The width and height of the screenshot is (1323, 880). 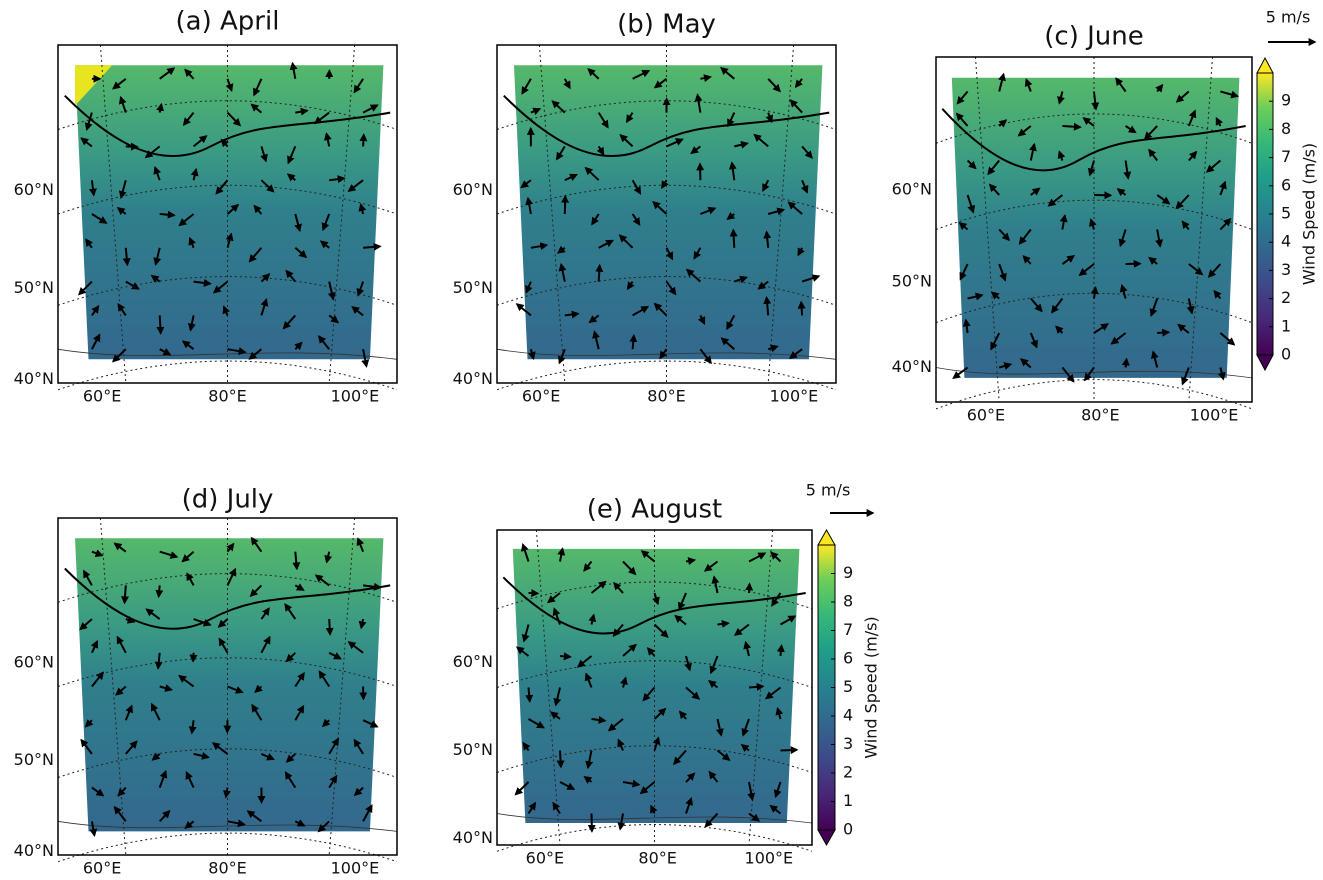 What do you see at coordinates (657, 858) in the screenshot?
I see `lon-label: 80°E` at bounding box center [657, 858].